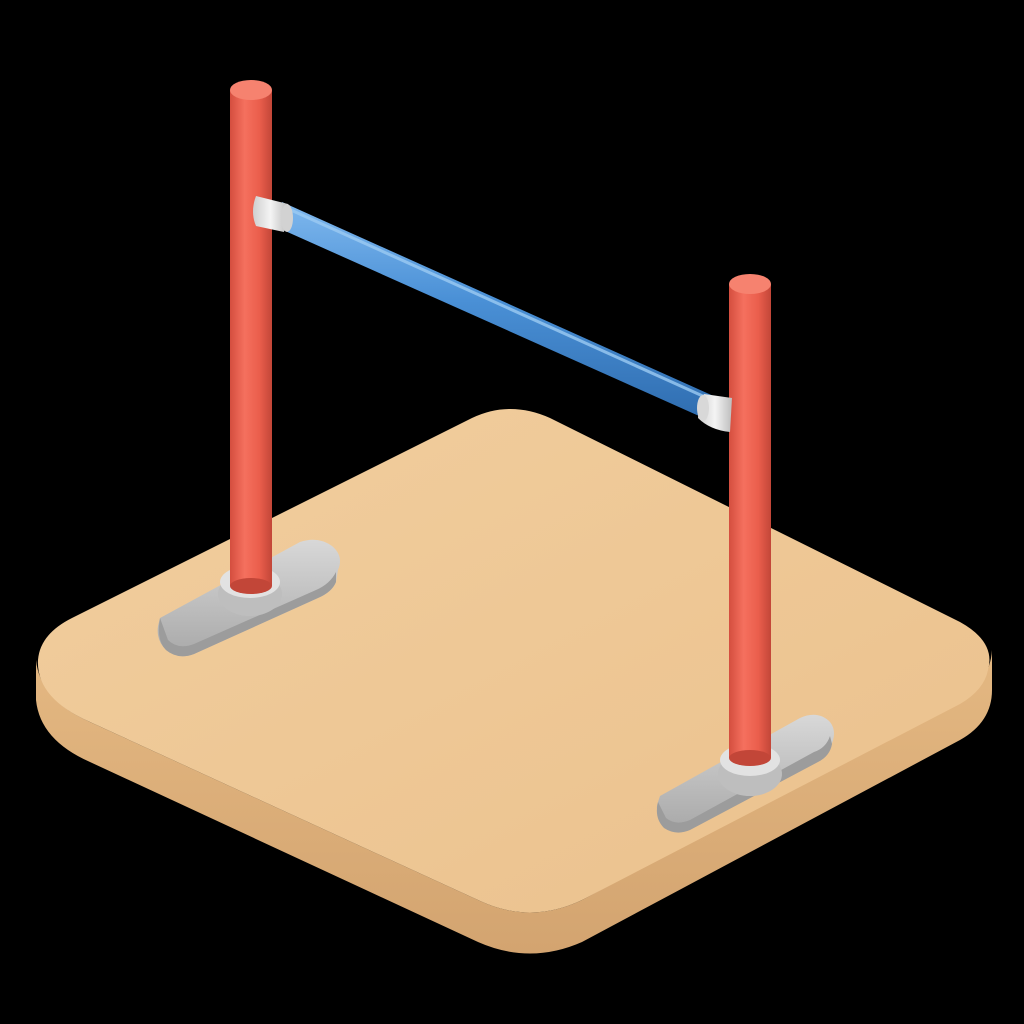 The image size is (1024, 1024). What do you see at coordinates (251, 337) in the screenshot?
I see `left-post` at bounding box center [251, 337].